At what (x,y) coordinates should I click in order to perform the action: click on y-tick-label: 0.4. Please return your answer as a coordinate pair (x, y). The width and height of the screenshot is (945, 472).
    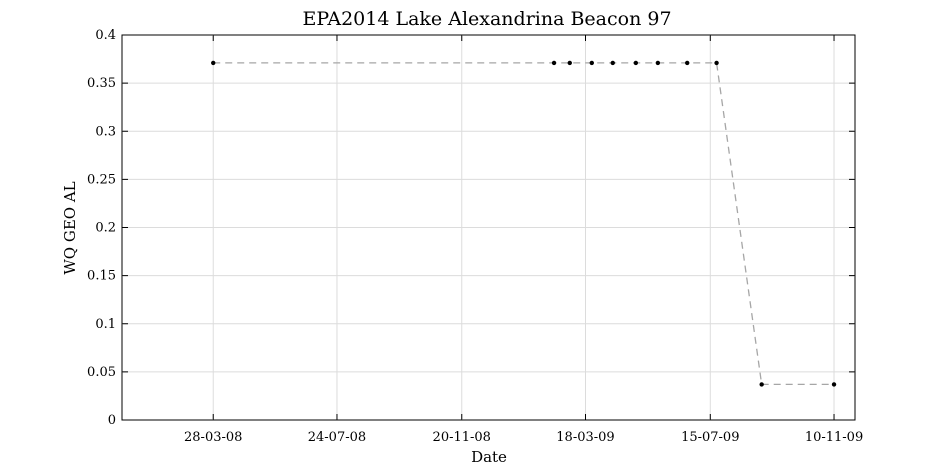
    Looking at the image, I should click on (105, 35).